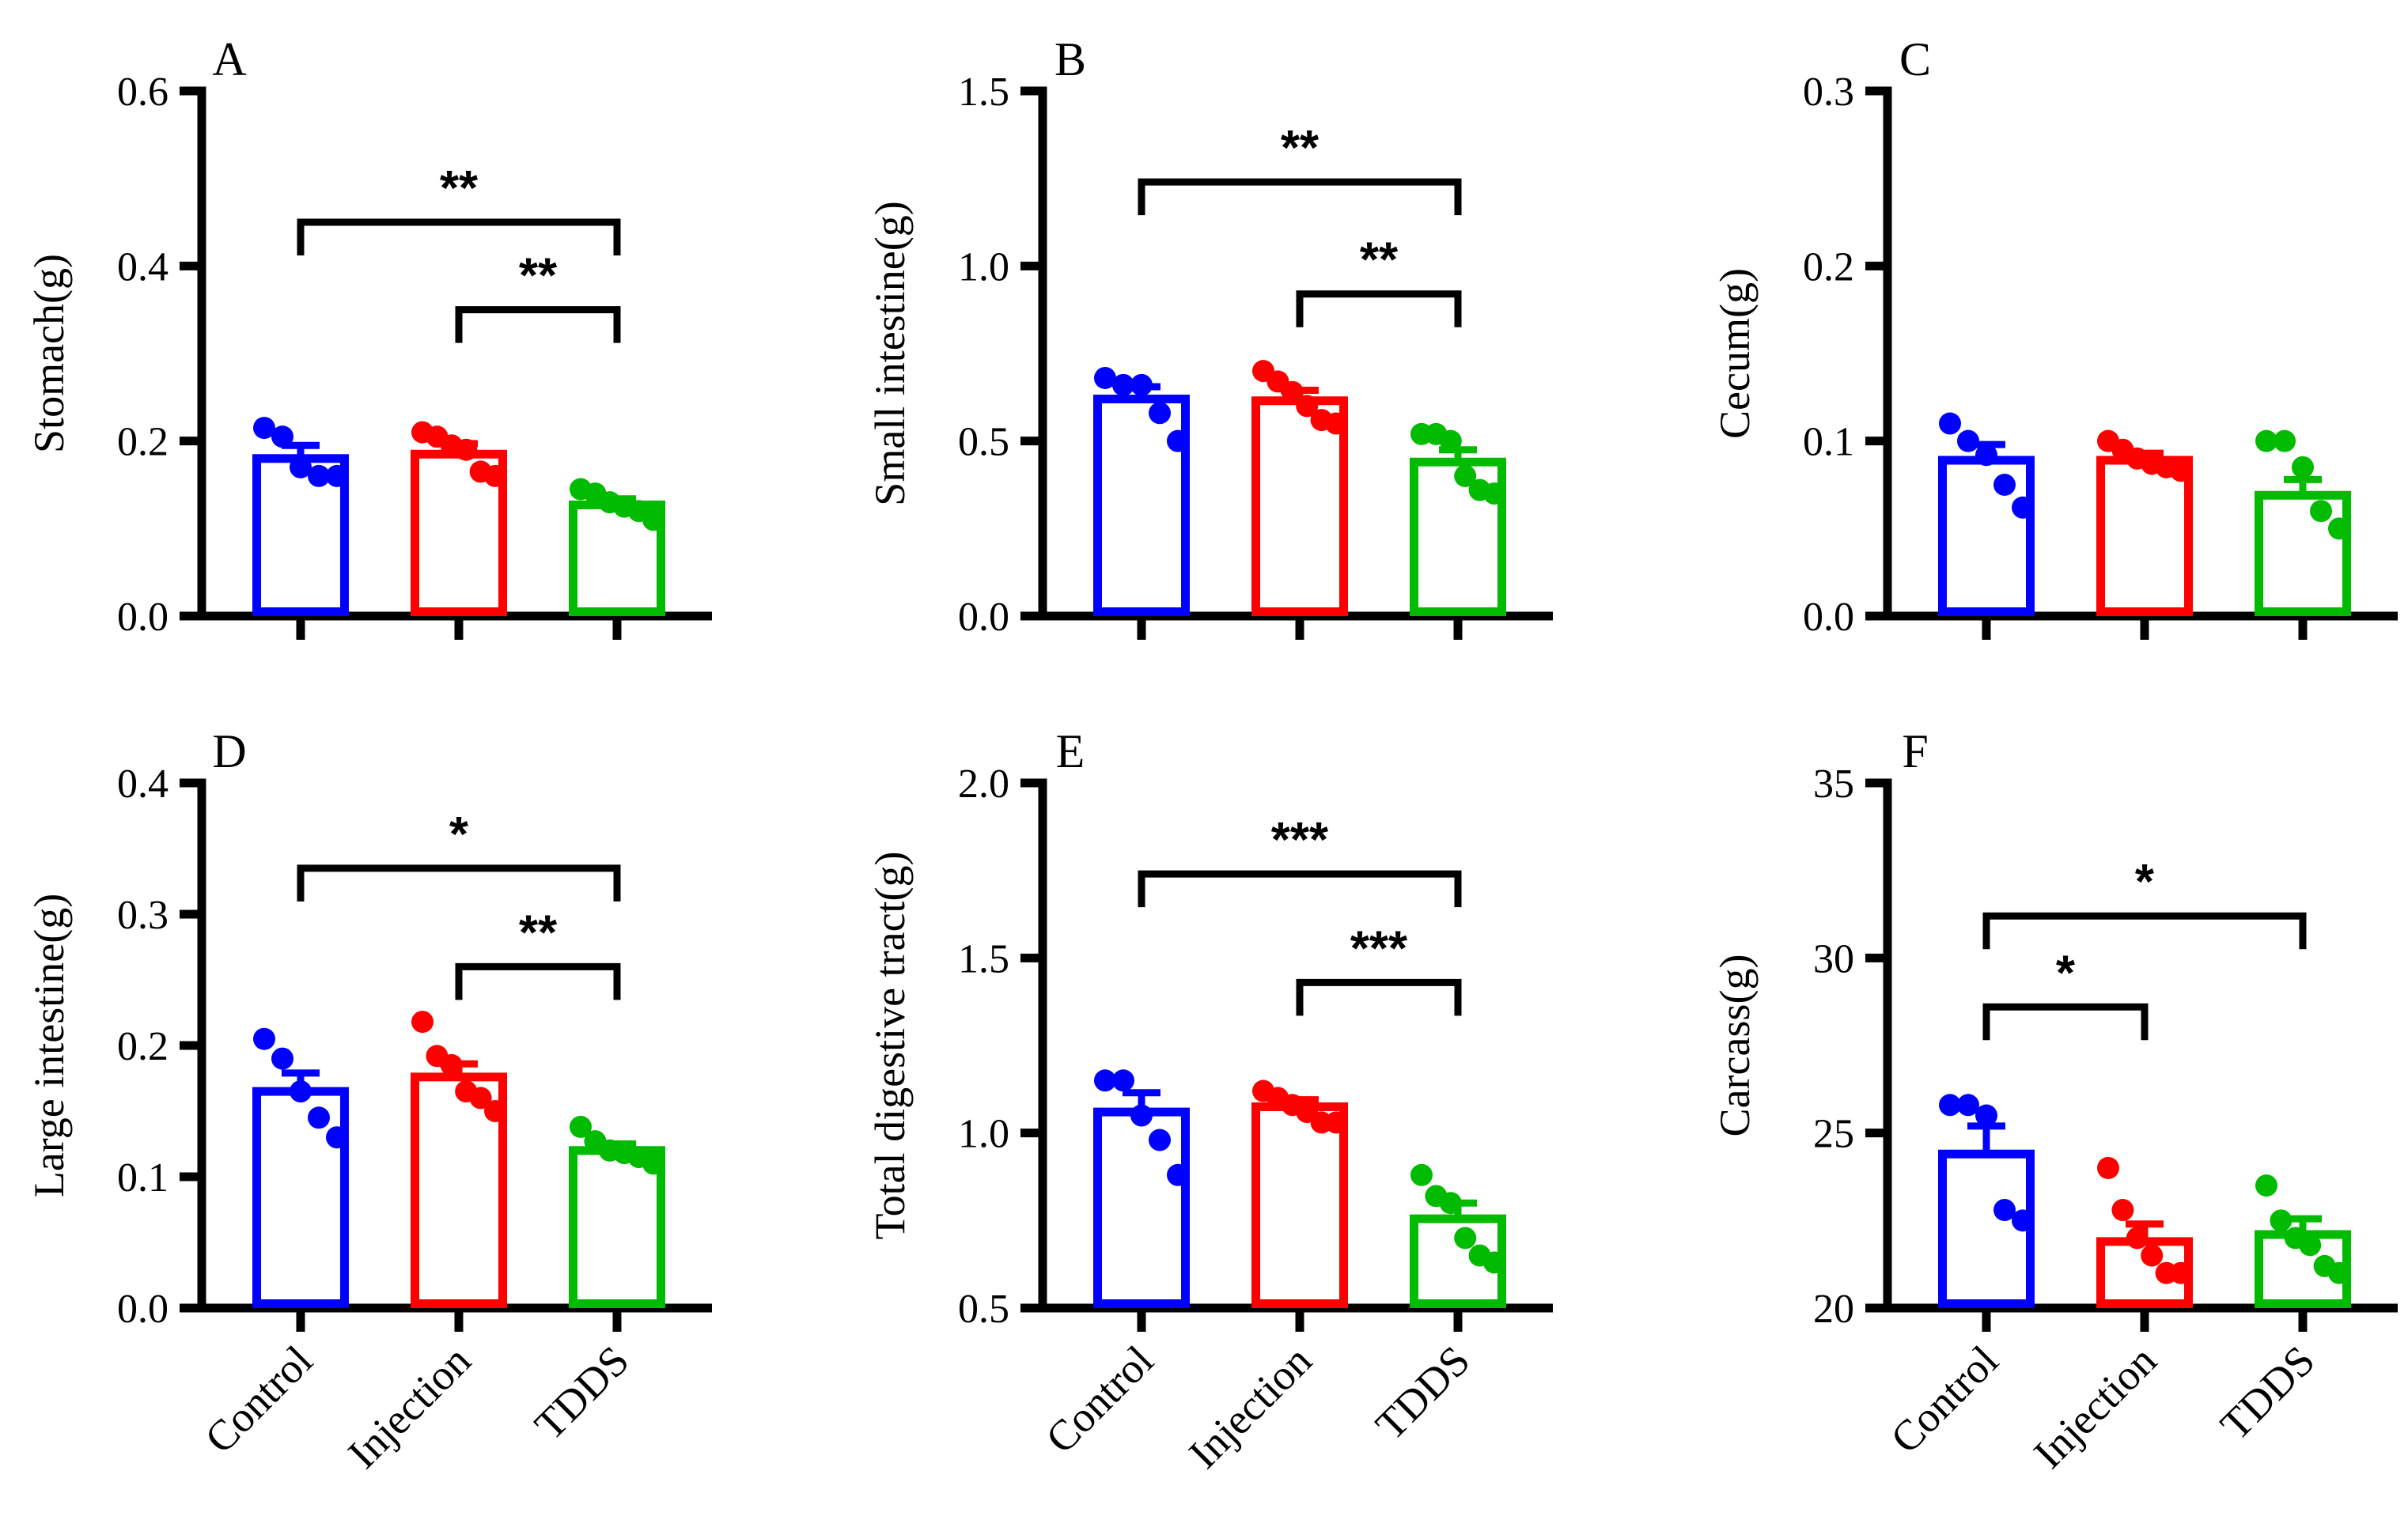  Describe the element at coordinates (1833, 958) in the screenshot. I see `y-tick-label: 30` at that location.